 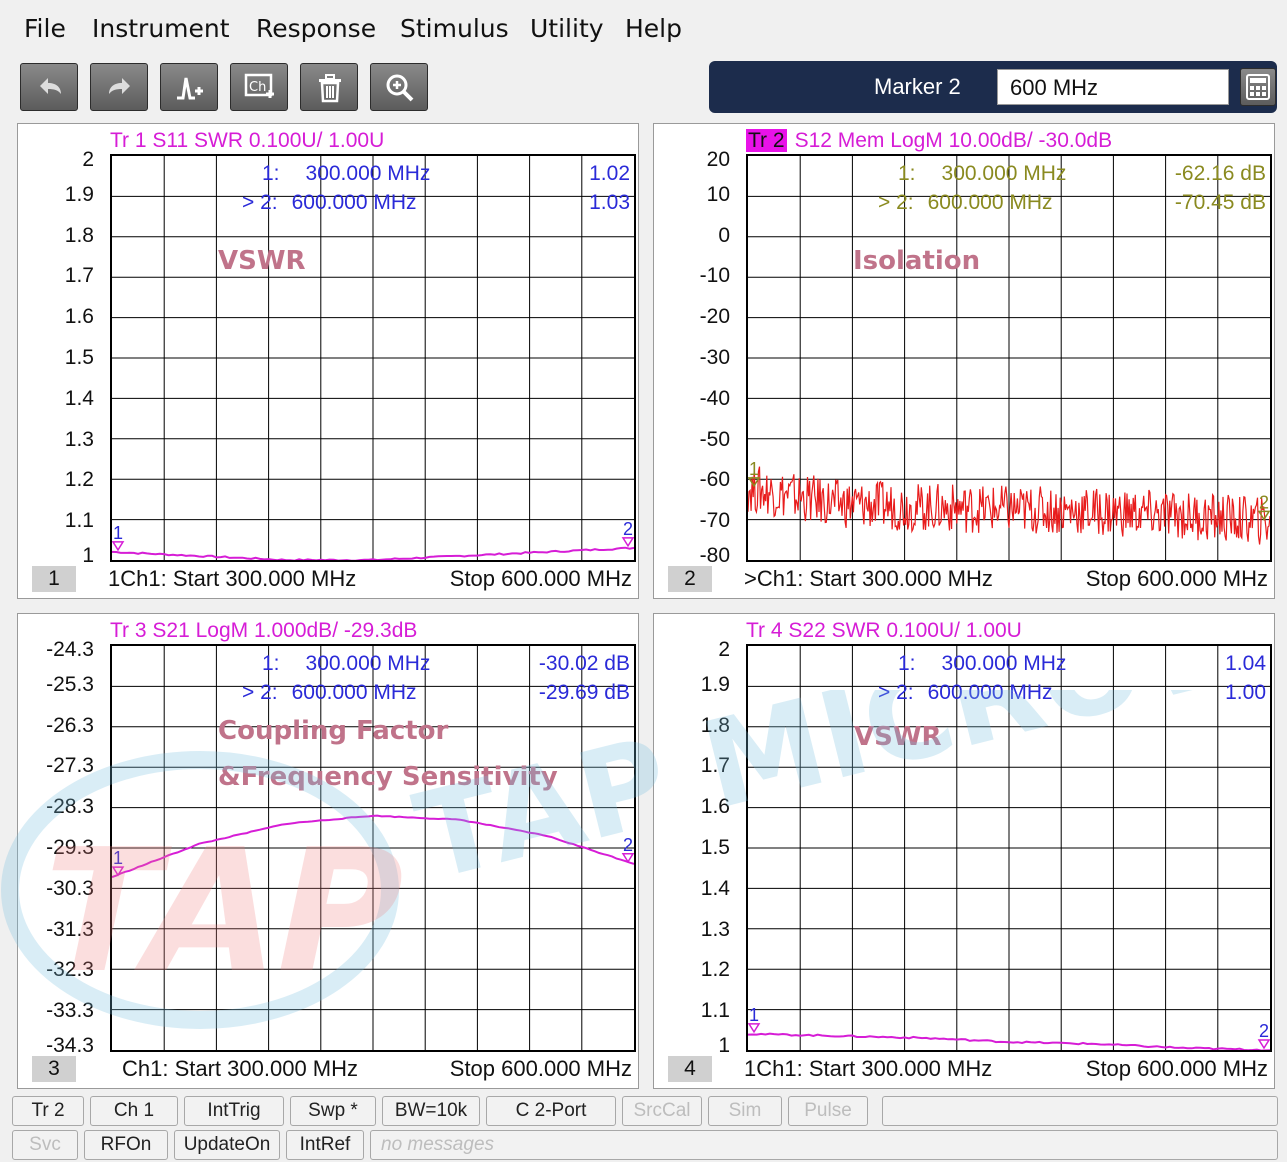 I want to click on marker-readout-freq: 600.000 MHz, so click(x=990, y=202).